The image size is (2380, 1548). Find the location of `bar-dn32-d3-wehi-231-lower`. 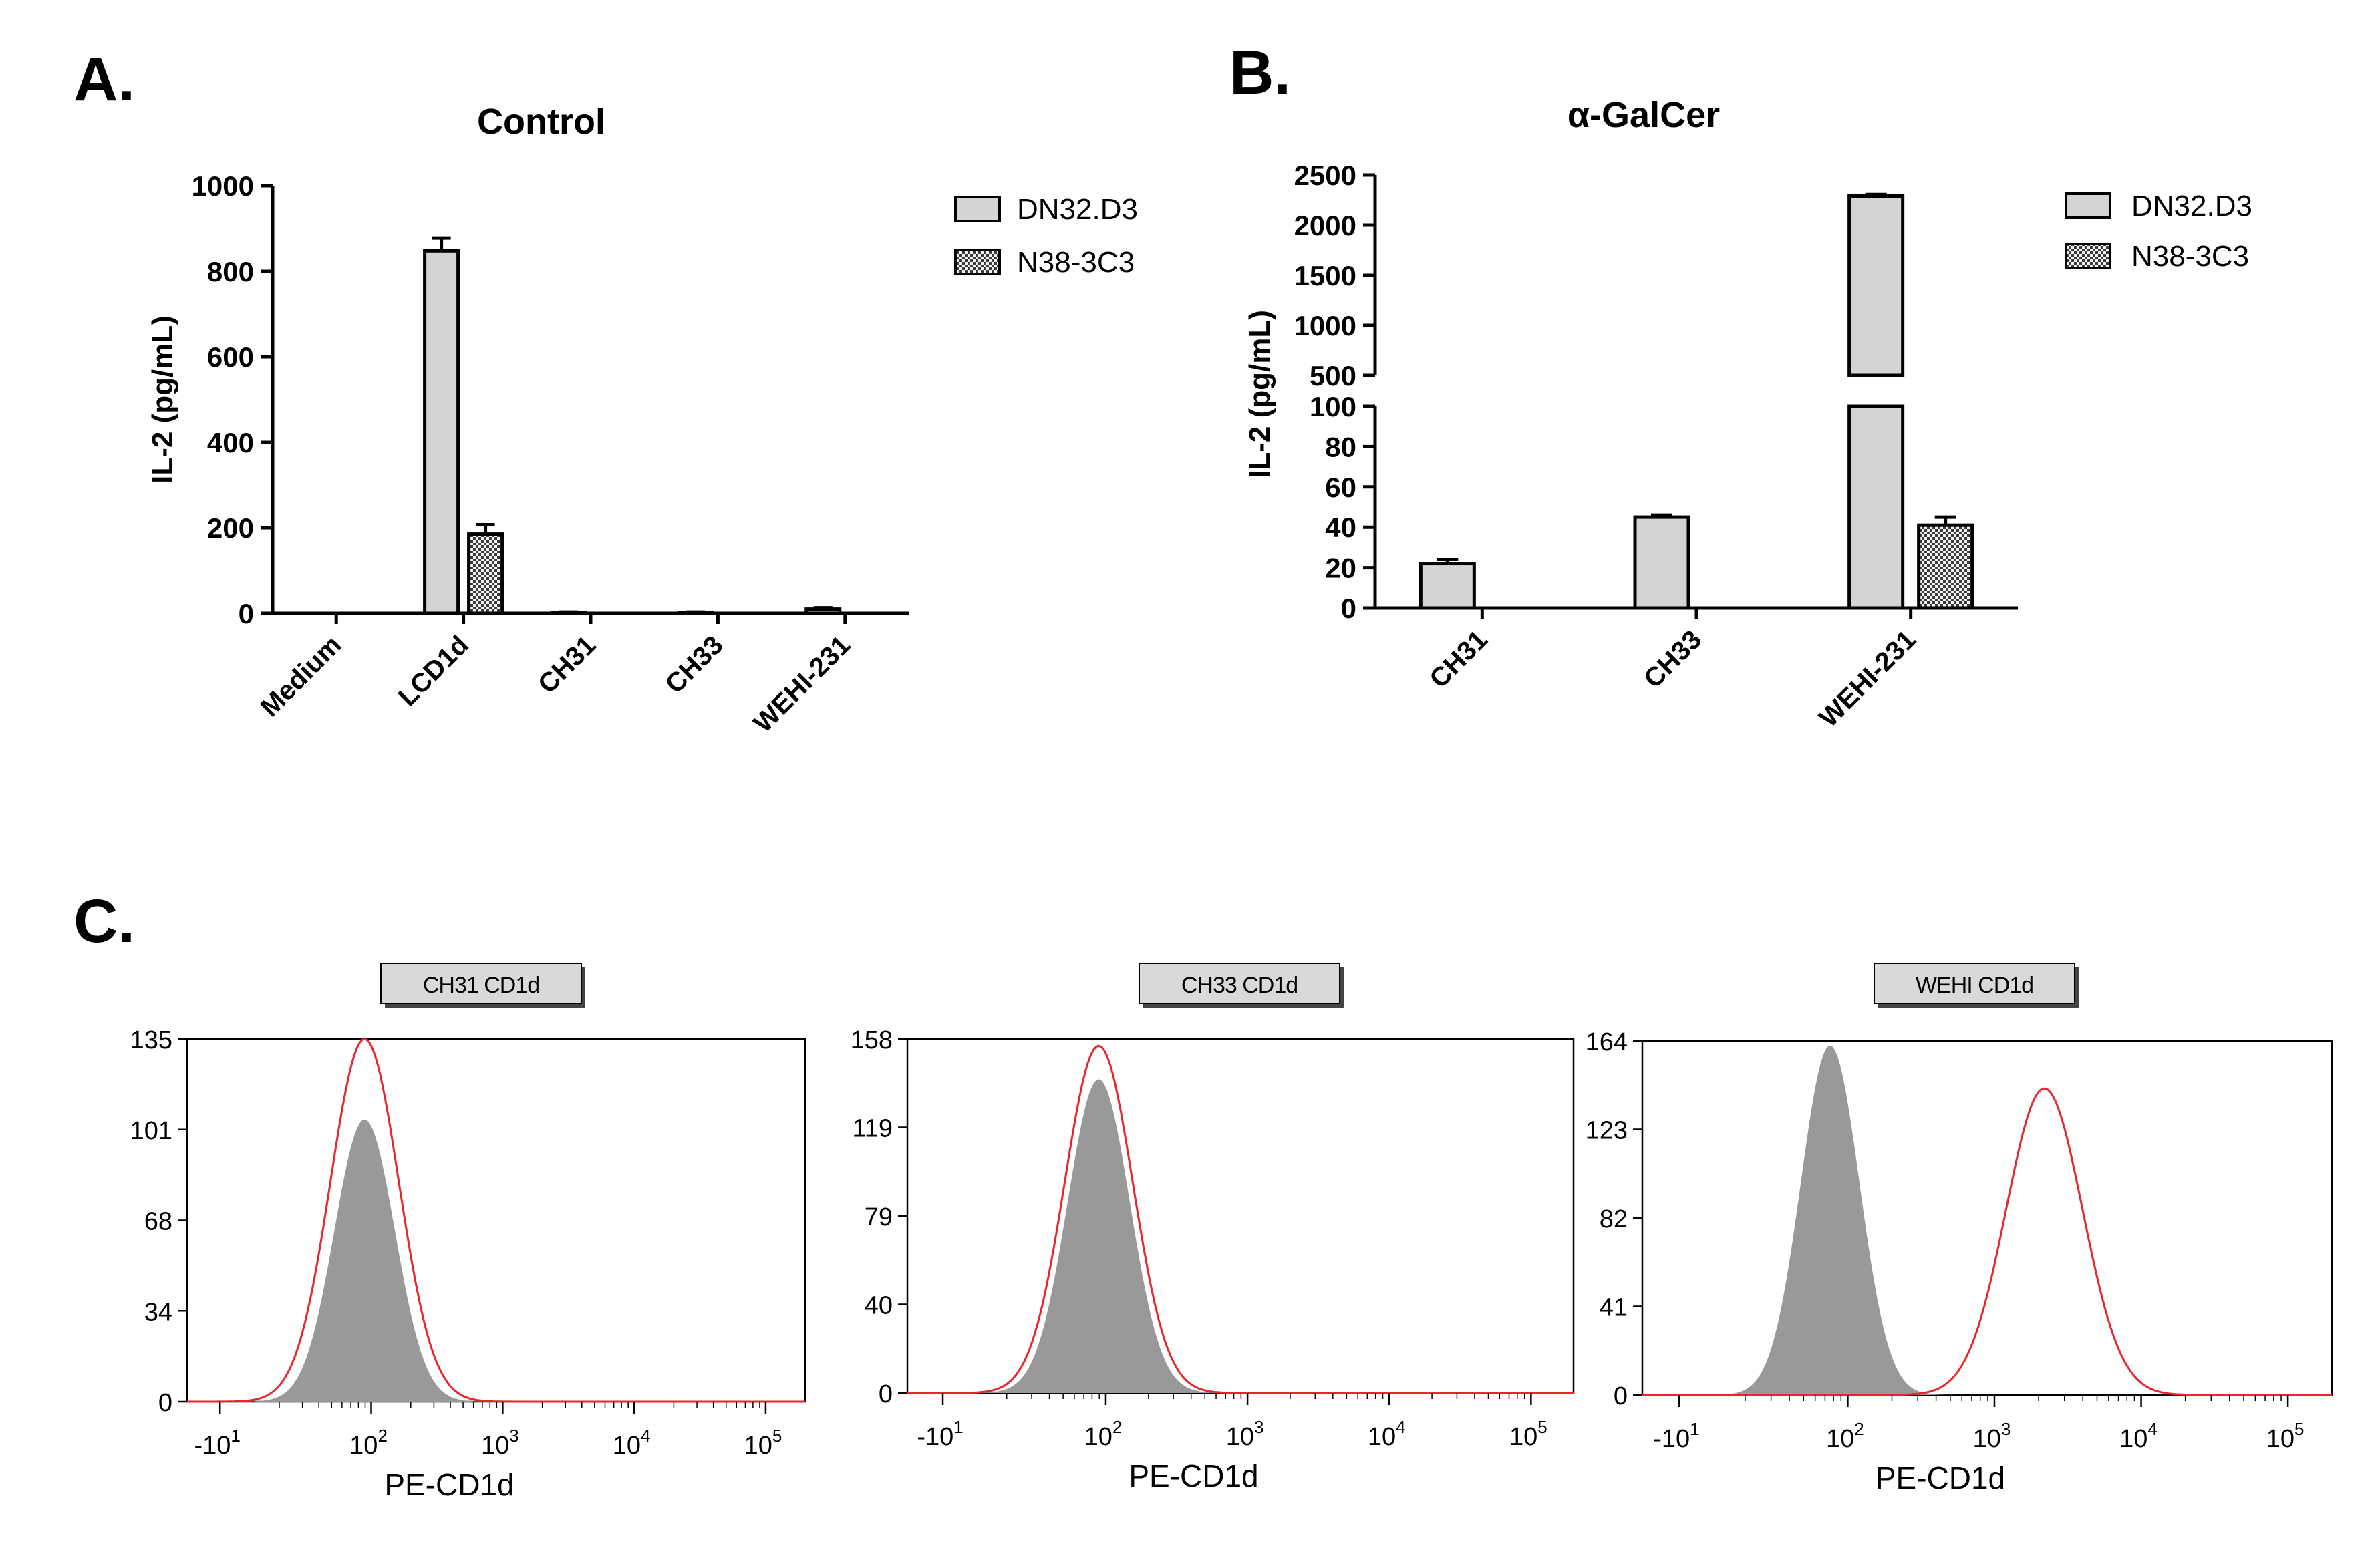

bar-dn32-d3-wehi-231-lower is located at coordinates (1876, 507).